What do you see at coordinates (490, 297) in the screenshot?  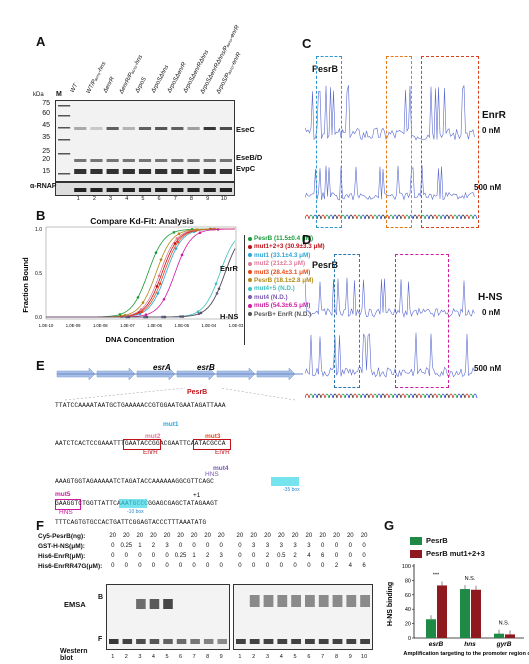 I see `protein-d: H-NS` at bounding box center [490, 297].